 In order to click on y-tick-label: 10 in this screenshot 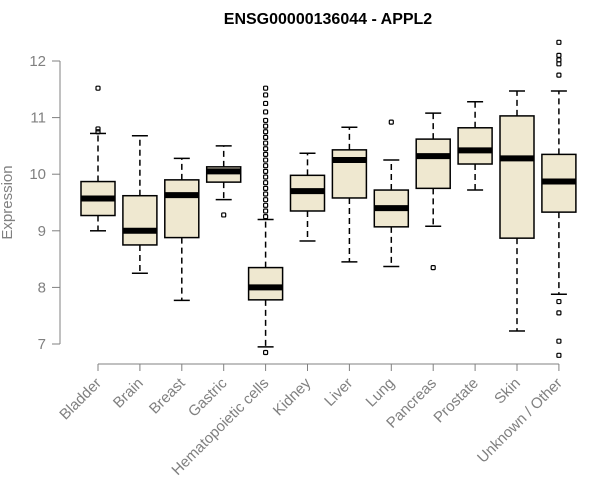, I will do `click(37, 174)`.